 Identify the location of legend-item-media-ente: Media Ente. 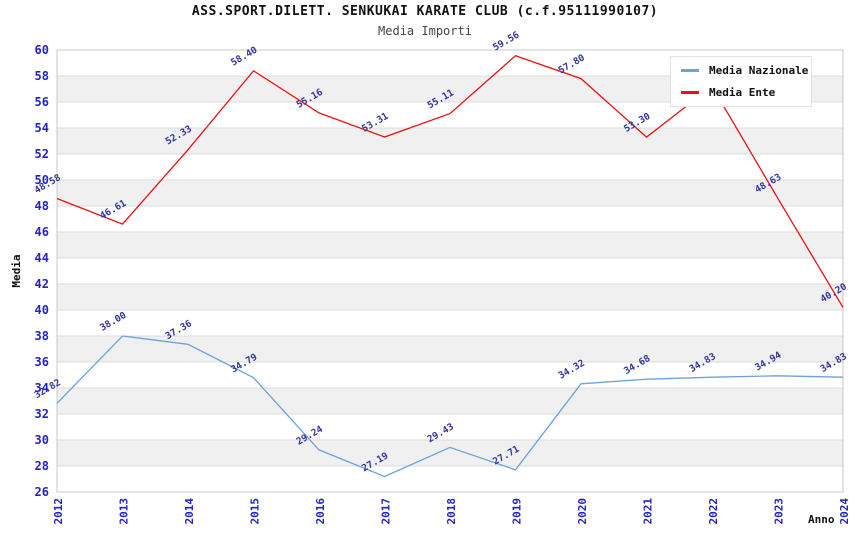
(741, 92).